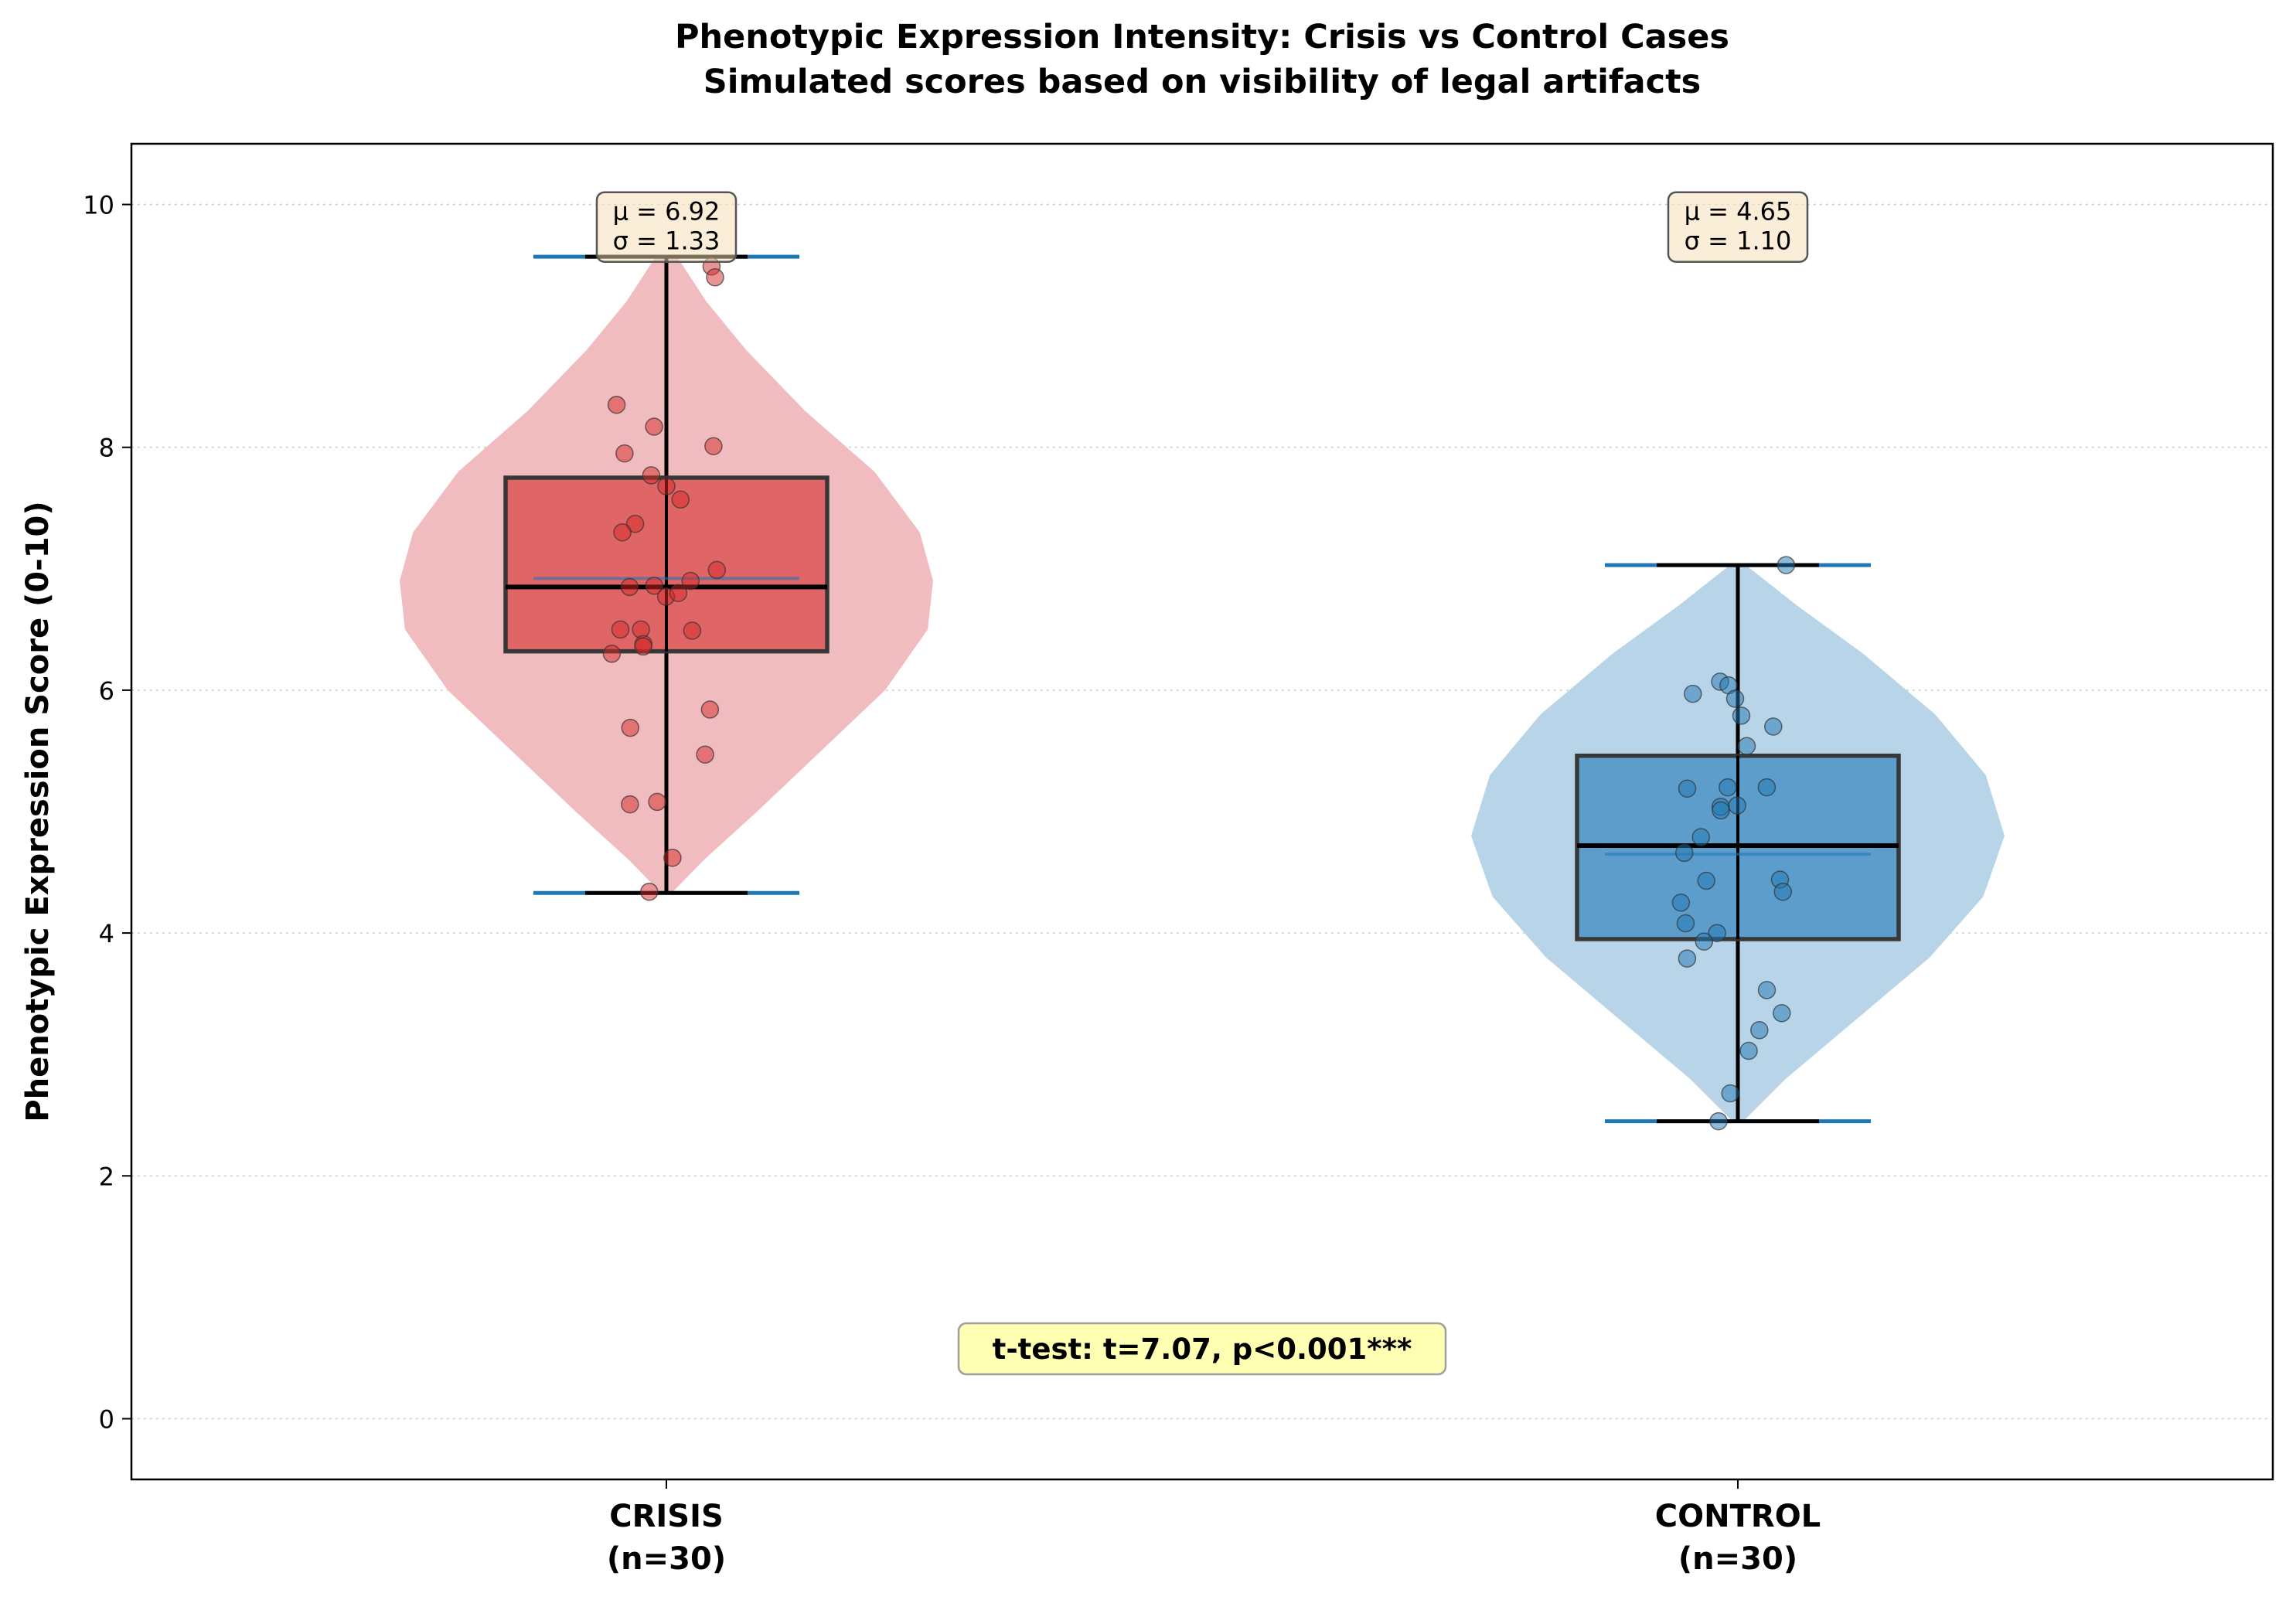 Image resolution: width=2296 pixels, height=1600 pixels. Describe the element at coordinates (1738, 211) in the screenshot. I see `stat-text: μ = 4.65` at that location.